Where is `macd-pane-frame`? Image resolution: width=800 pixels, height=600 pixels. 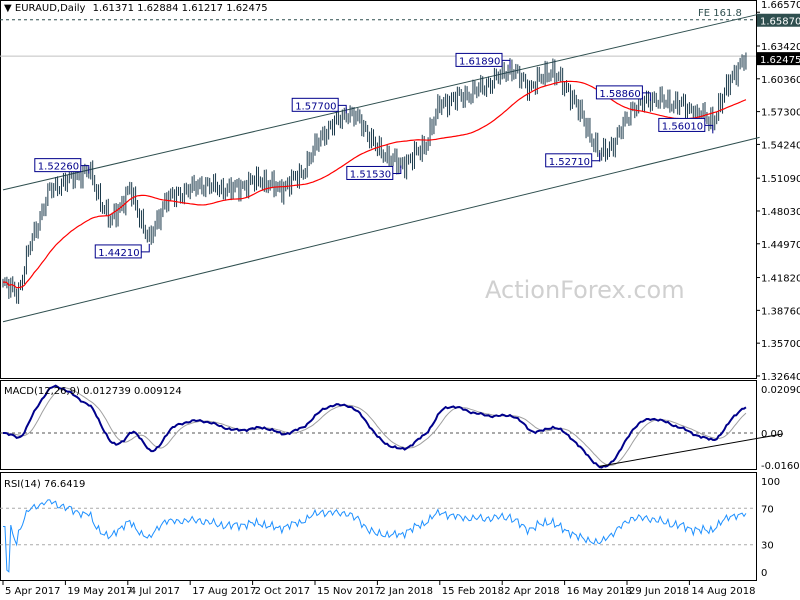
macd-pane-frame is located at coordinates (378, 425).